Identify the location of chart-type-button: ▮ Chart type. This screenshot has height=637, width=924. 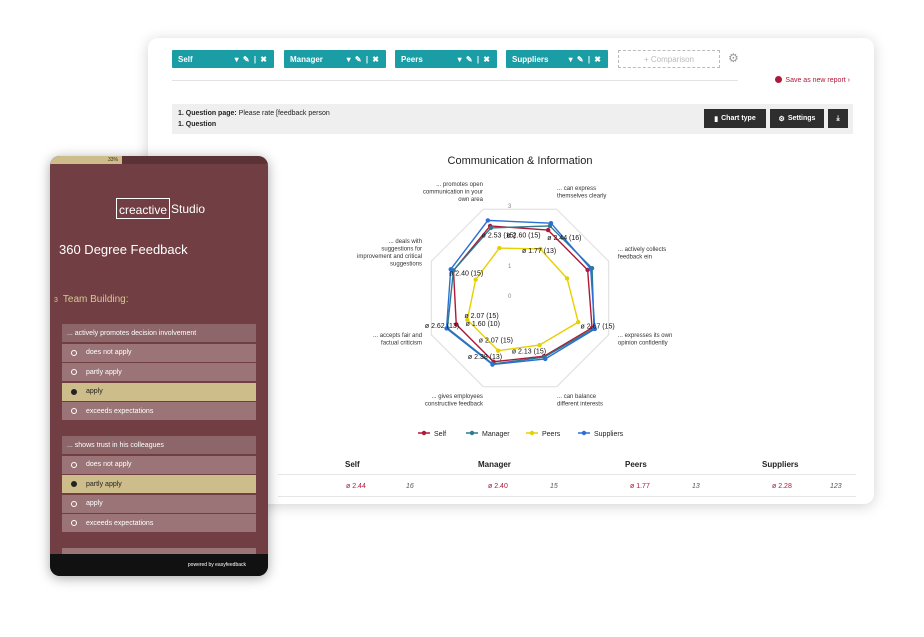
(735, 118).